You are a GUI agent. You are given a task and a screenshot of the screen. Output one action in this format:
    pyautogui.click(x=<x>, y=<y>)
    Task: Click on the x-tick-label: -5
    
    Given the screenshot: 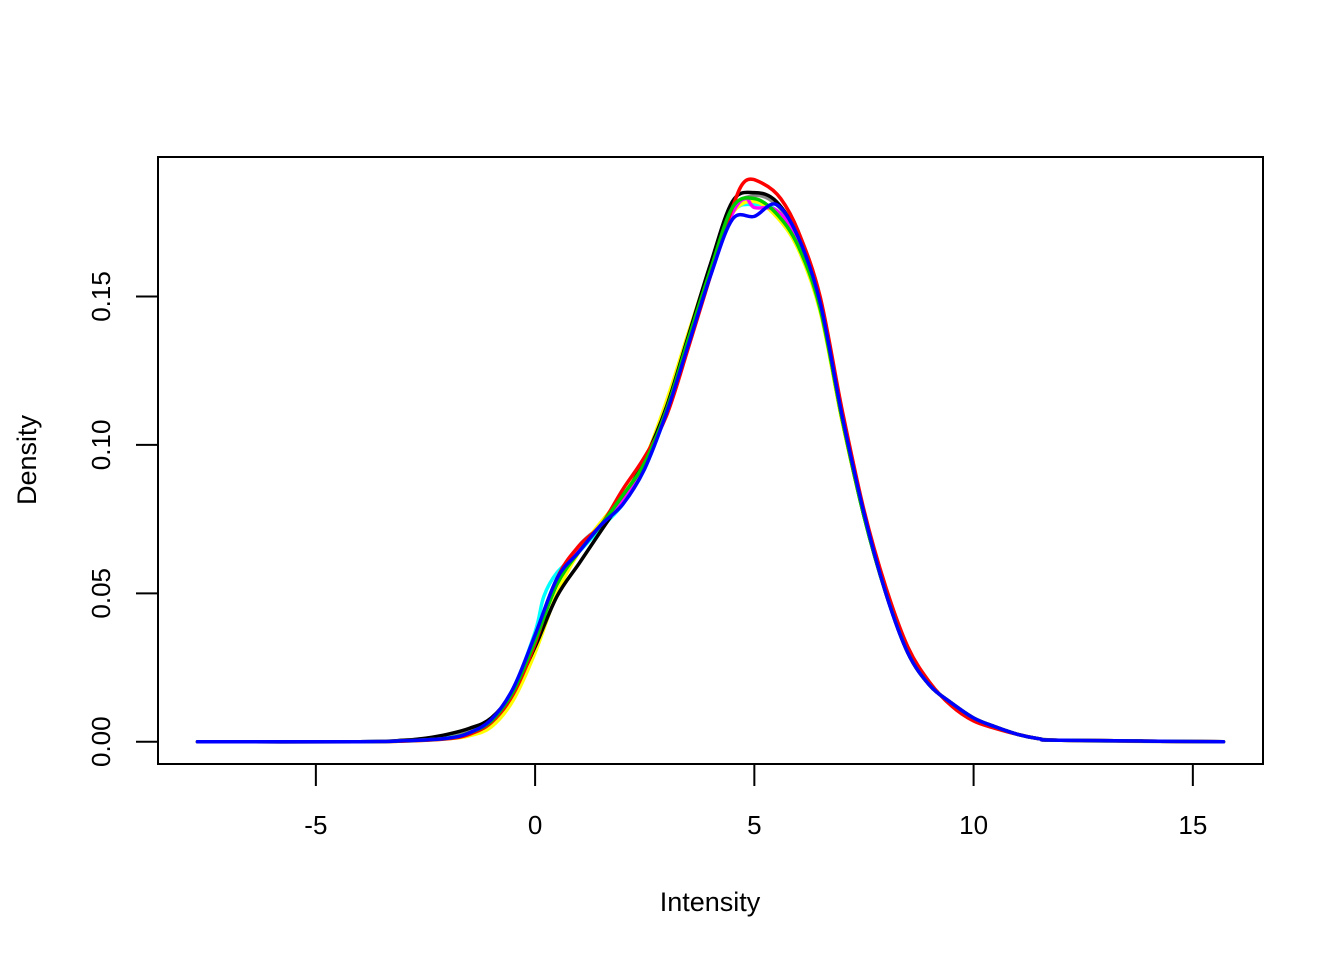 What is the action you would take?
    pyautogui.click(x=315, y=825)
    